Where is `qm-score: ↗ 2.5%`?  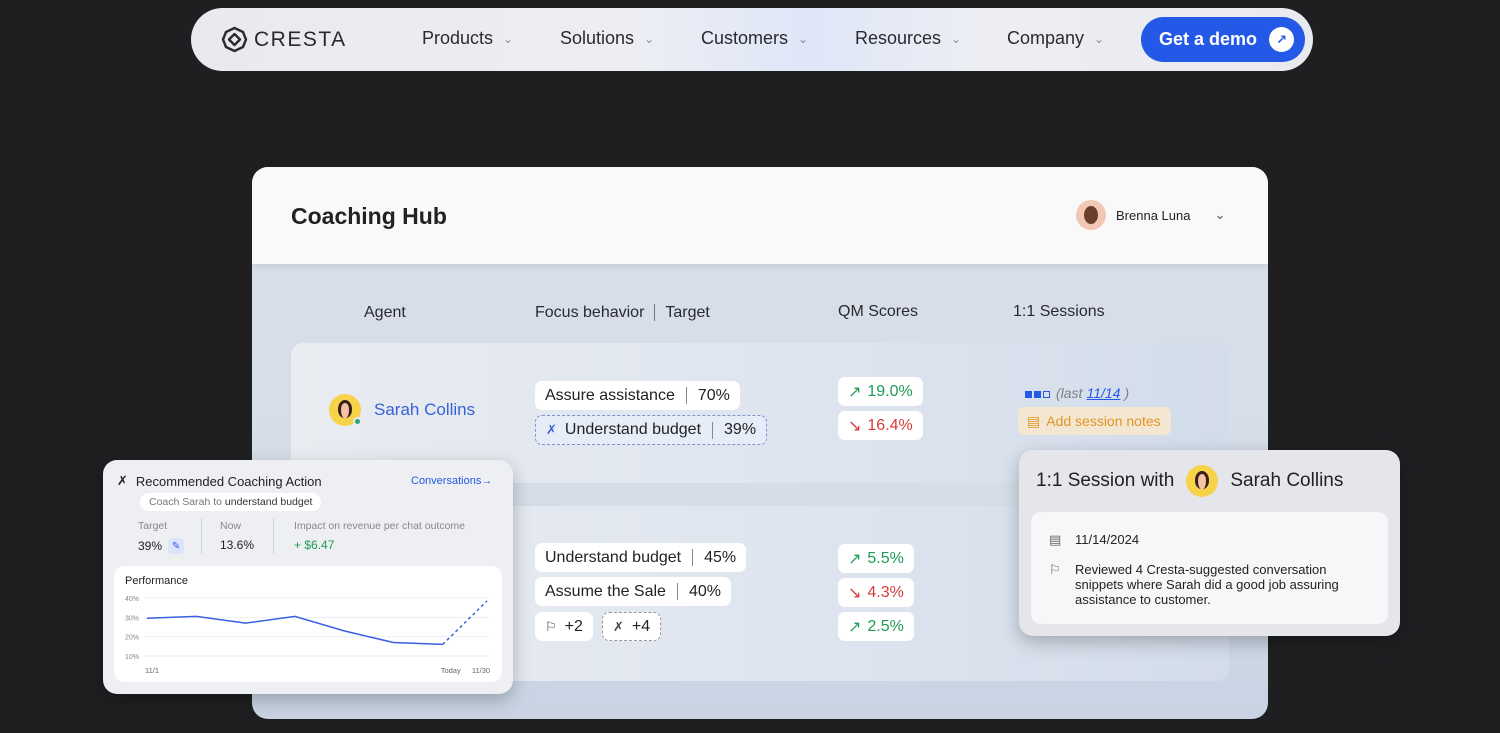 qm-score: ↗ 2.5% is located at coordinates (876, 626).